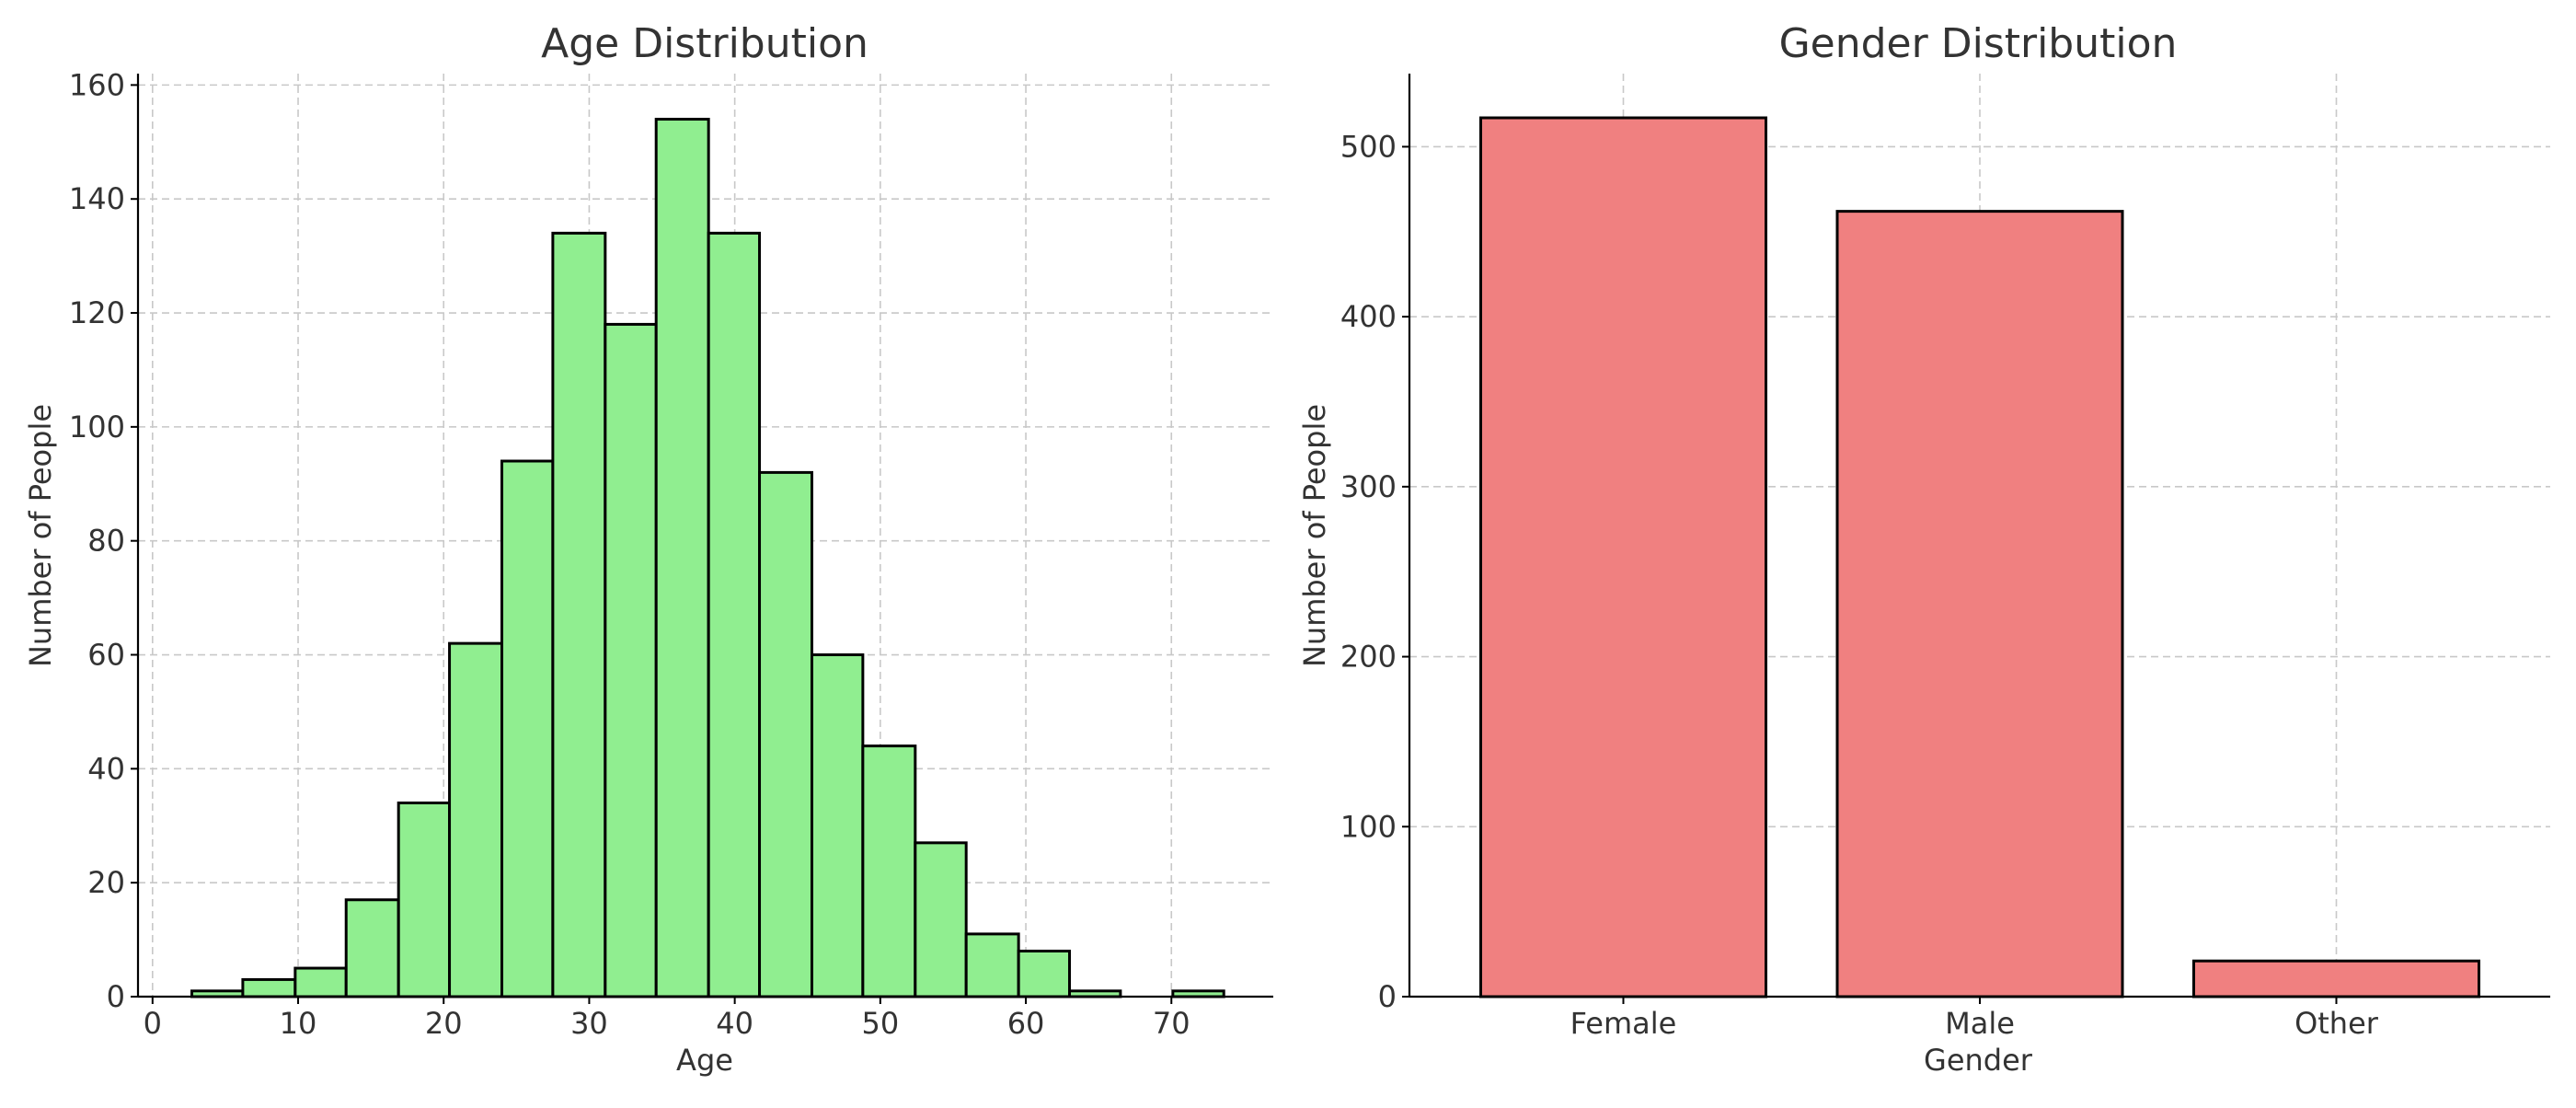  What do you see at coordinates (1368, 146) in the screenshot?
I see `gender-y-tick-label: 500` at bounding box center [1368, 146].